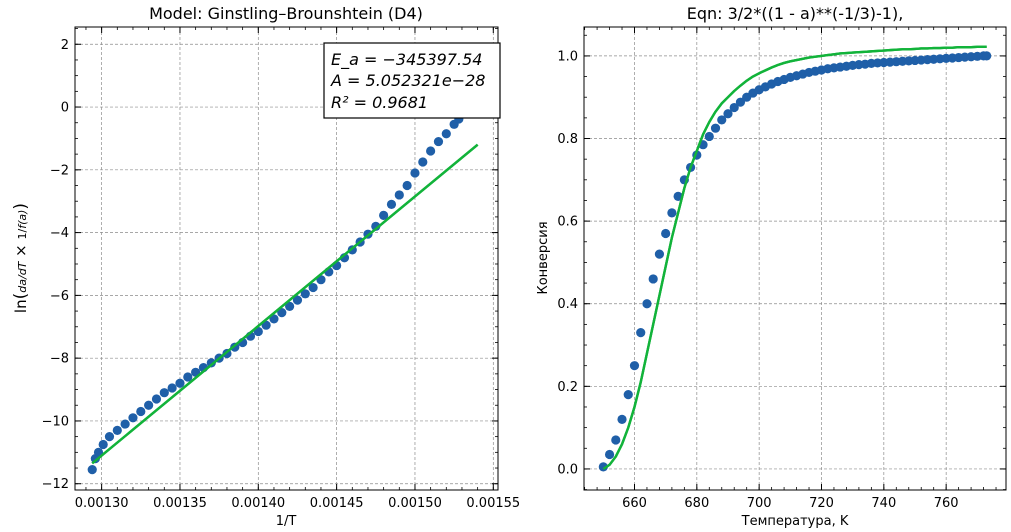 This screenshot has height=532, width=1011. I want to click on x-tick-label: 0.00145, so click(337, 503).